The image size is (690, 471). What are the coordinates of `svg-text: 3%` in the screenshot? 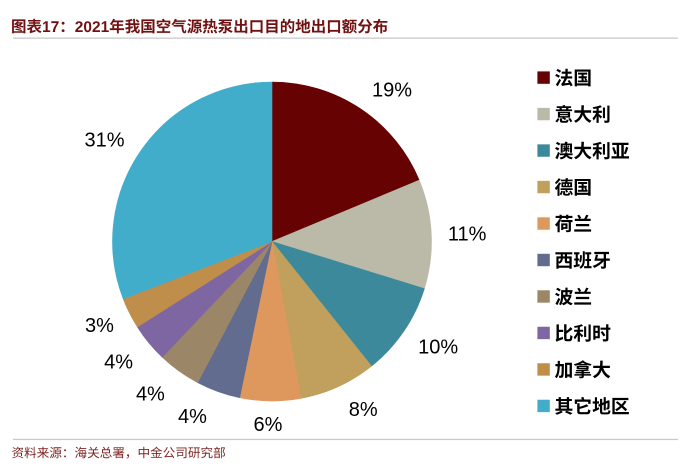 It's located at (99, 326).